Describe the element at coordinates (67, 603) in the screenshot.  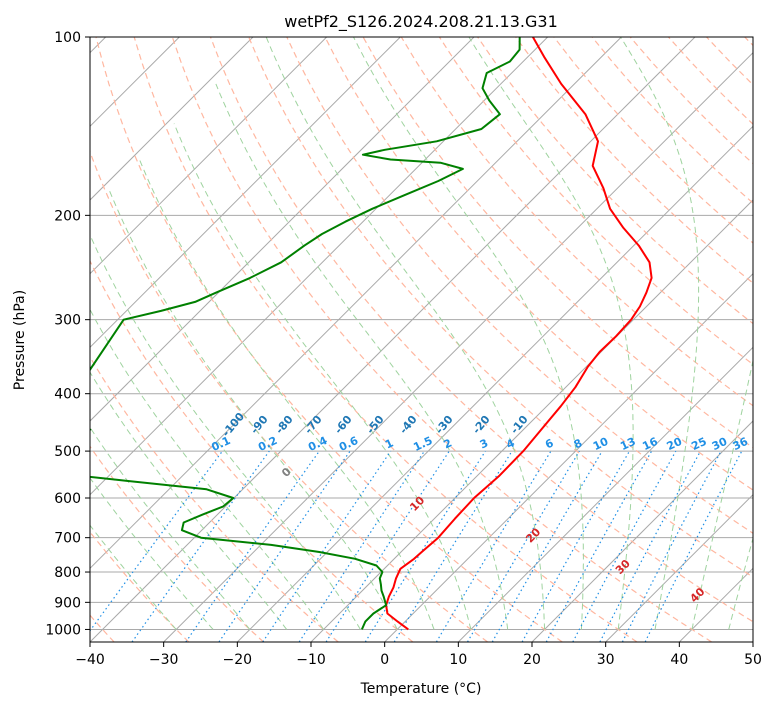
I see `y-tick-label: 900` at that location.